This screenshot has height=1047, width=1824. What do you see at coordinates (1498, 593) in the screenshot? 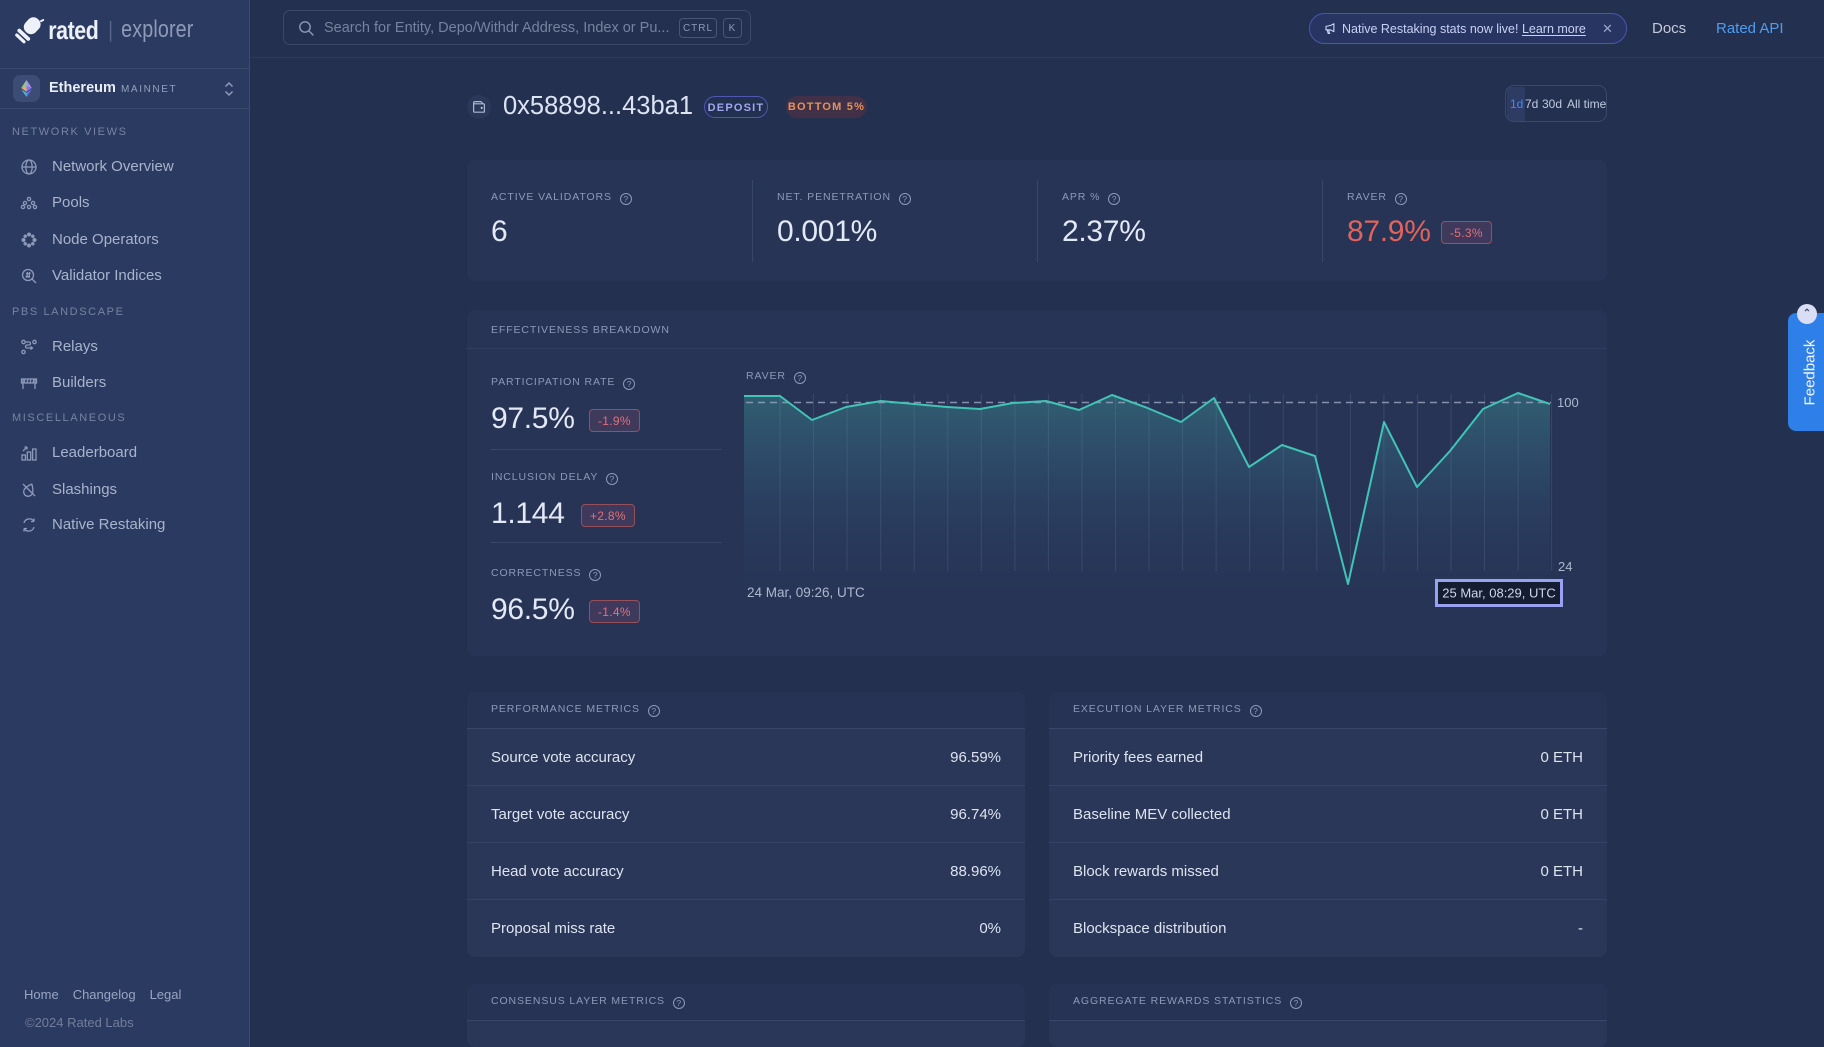
I see `svg-text: 25 Mar, 08:29, UTC` at bounding box center [1498, 593].